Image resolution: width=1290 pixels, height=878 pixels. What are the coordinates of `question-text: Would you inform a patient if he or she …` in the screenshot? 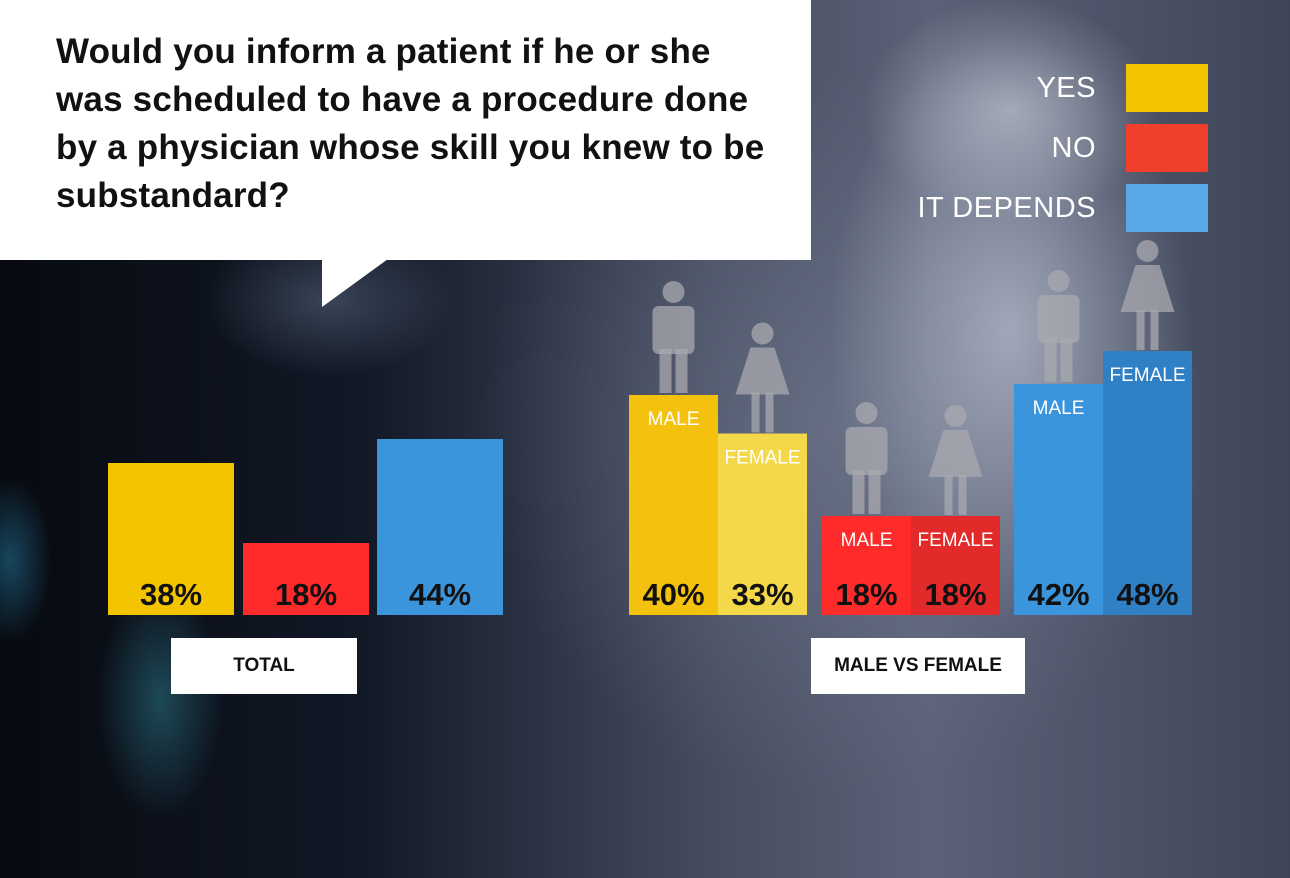 It's located at (410, 123).